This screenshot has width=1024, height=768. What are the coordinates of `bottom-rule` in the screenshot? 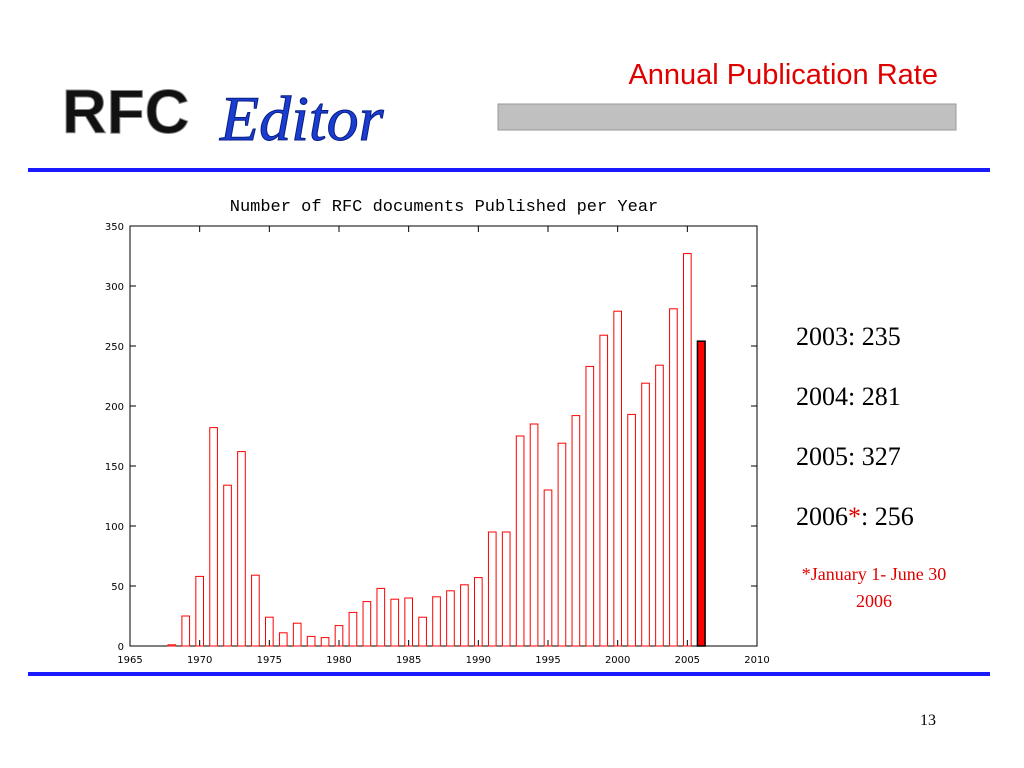 It's located at (509, 674).